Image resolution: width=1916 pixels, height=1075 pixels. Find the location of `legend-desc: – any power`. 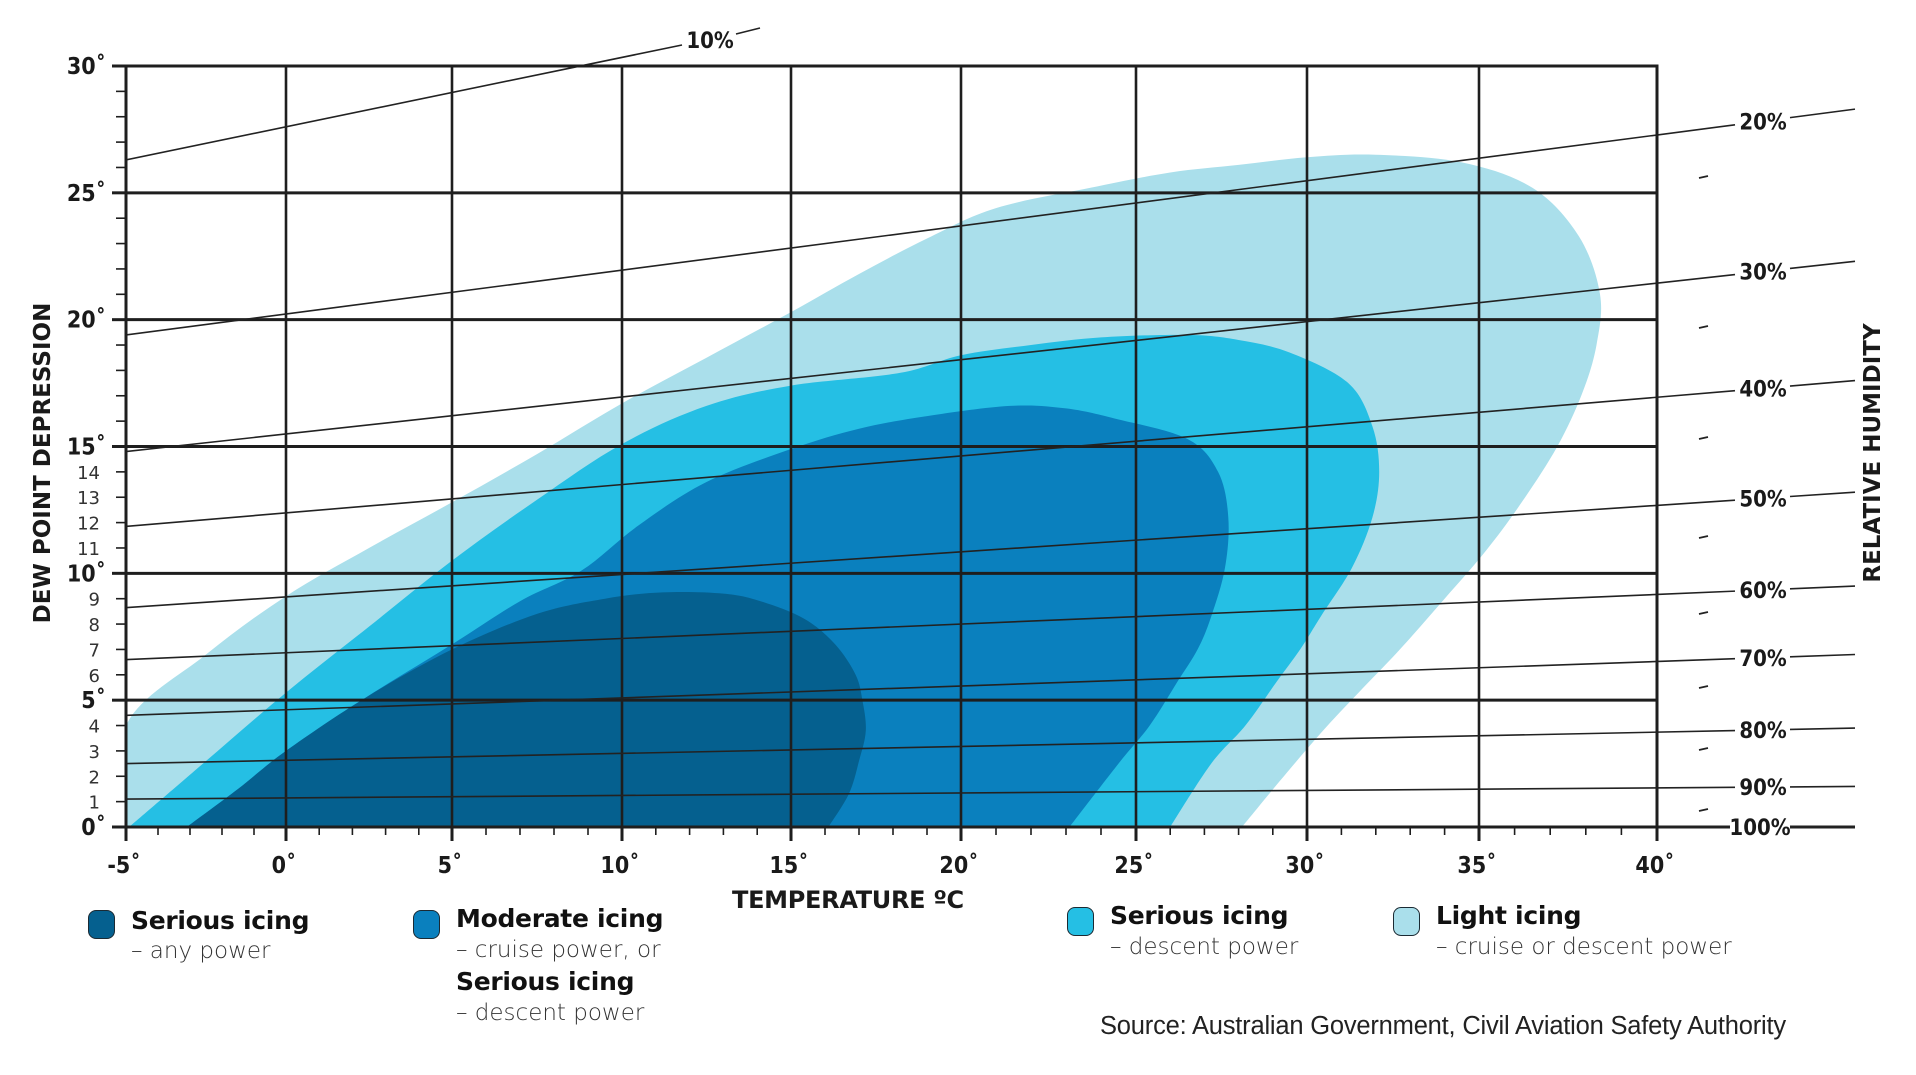

legend-desc: – any power is located at coordinates (201, 951).